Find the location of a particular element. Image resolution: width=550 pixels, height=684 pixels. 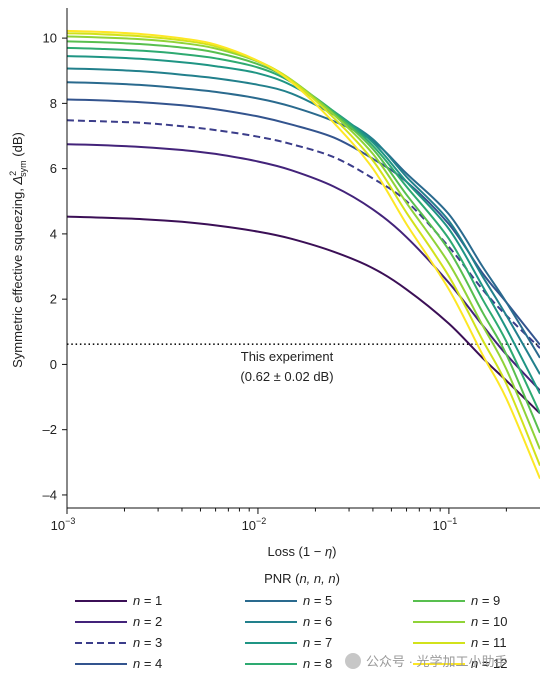

y-tick-label: 8 is located at coordinates (53, 103).